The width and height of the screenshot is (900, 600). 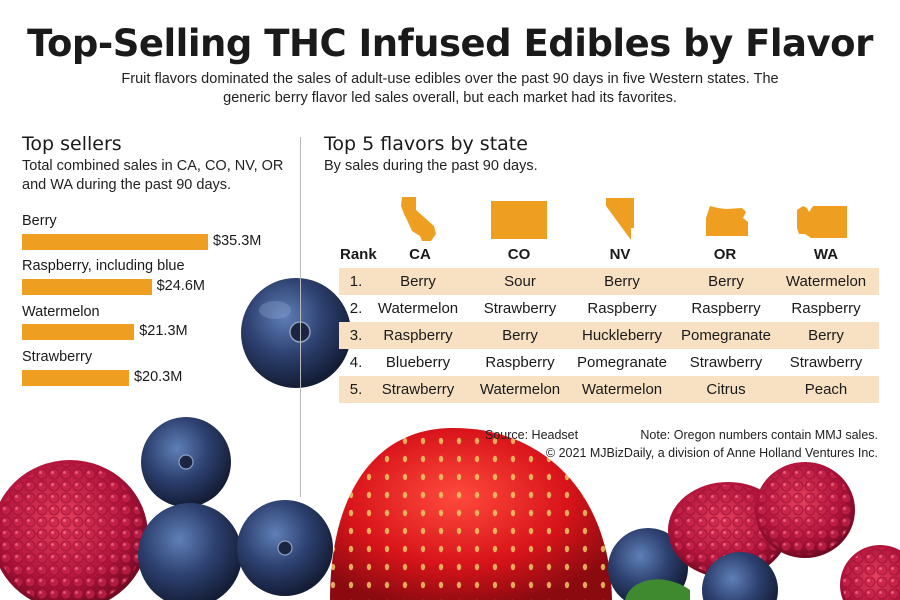 I want to click on table-cell: Blueberry, so click(x=418, y=362).